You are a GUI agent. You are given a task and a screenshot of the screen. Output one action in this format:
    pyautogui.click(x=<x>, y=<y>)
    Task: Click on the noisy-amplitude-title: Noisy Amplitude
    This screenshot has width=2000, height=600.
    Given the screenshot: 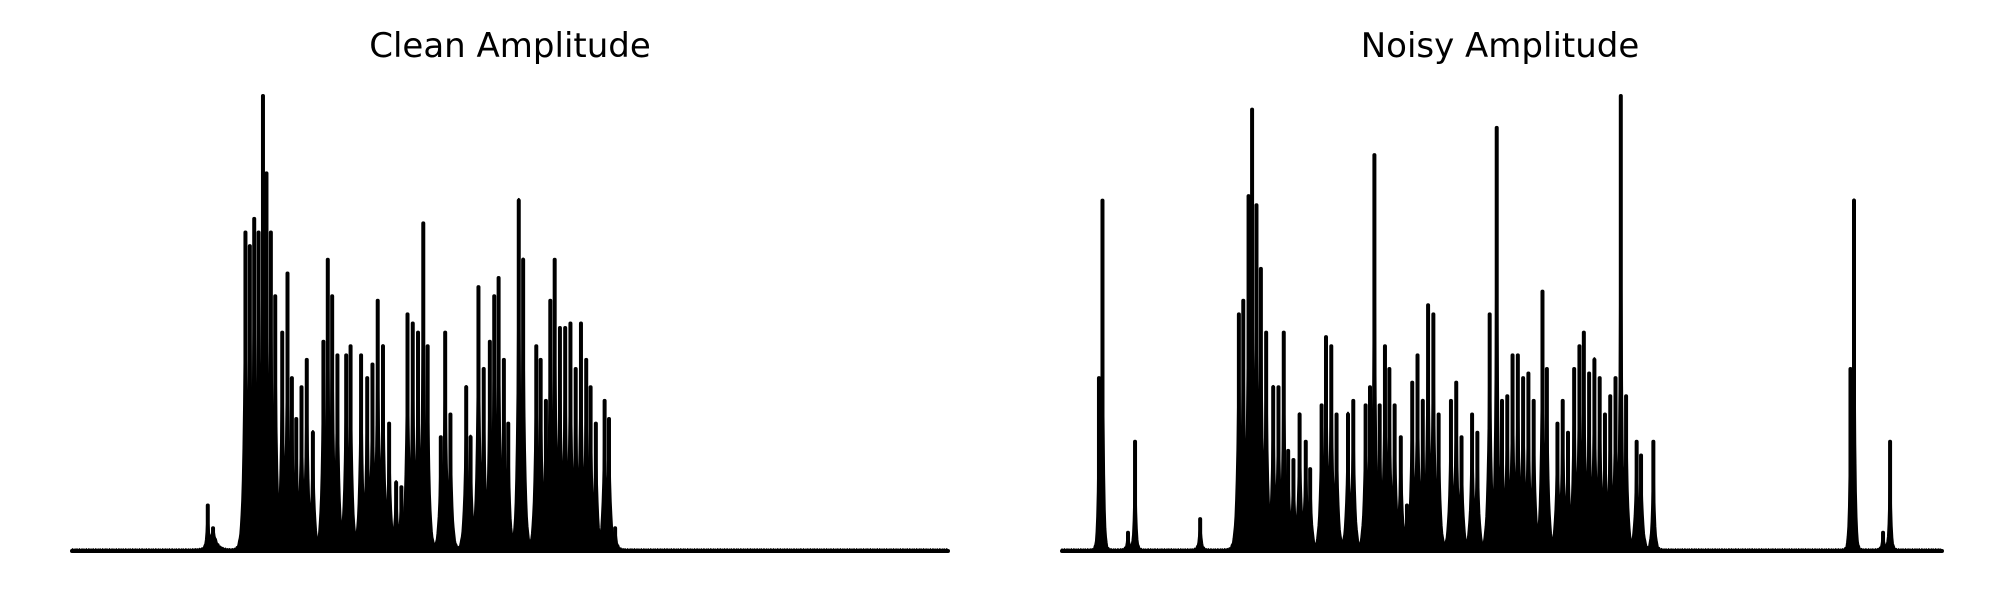 What is the action you would take?
    pyautogui.click(x=1500, y=46)
    